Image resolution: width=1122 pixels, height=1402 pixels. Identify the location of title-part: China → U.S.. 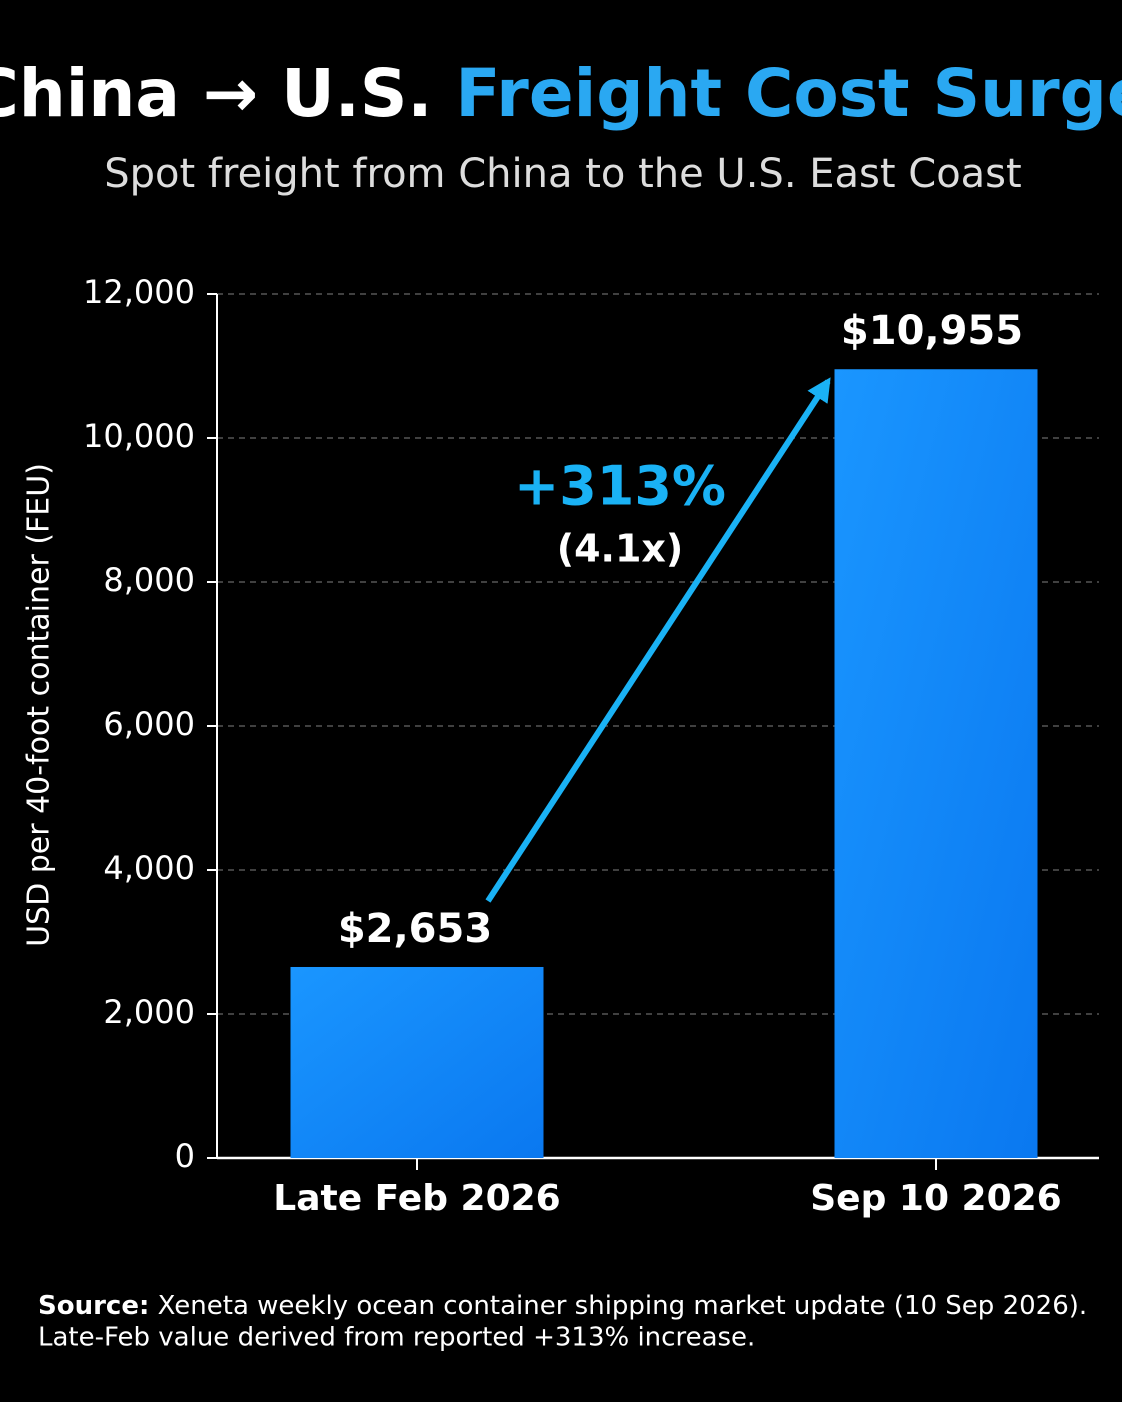
(216, 93).